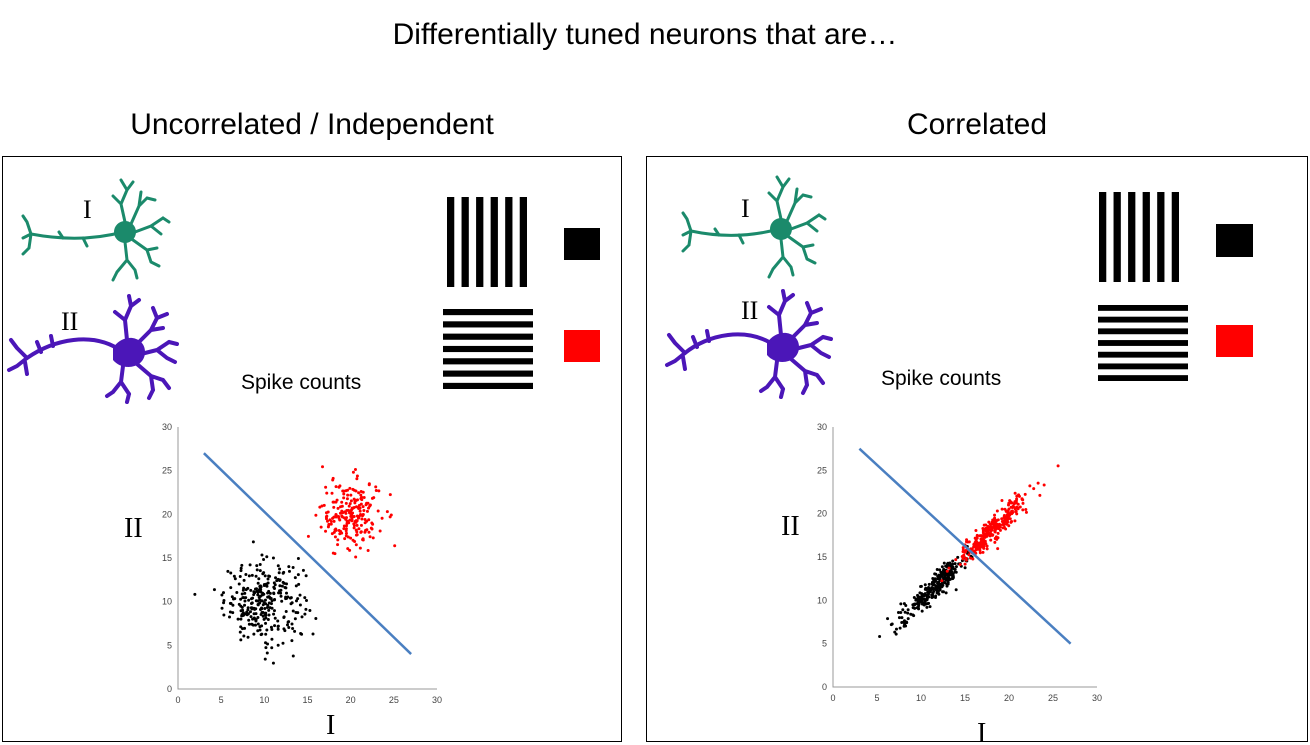 Image resolution: width=1310 pixels, height=745 pixels. Describe the element at coordinates (921, 698) in the screenshot. I see `x-tick-label: 10` at that location.